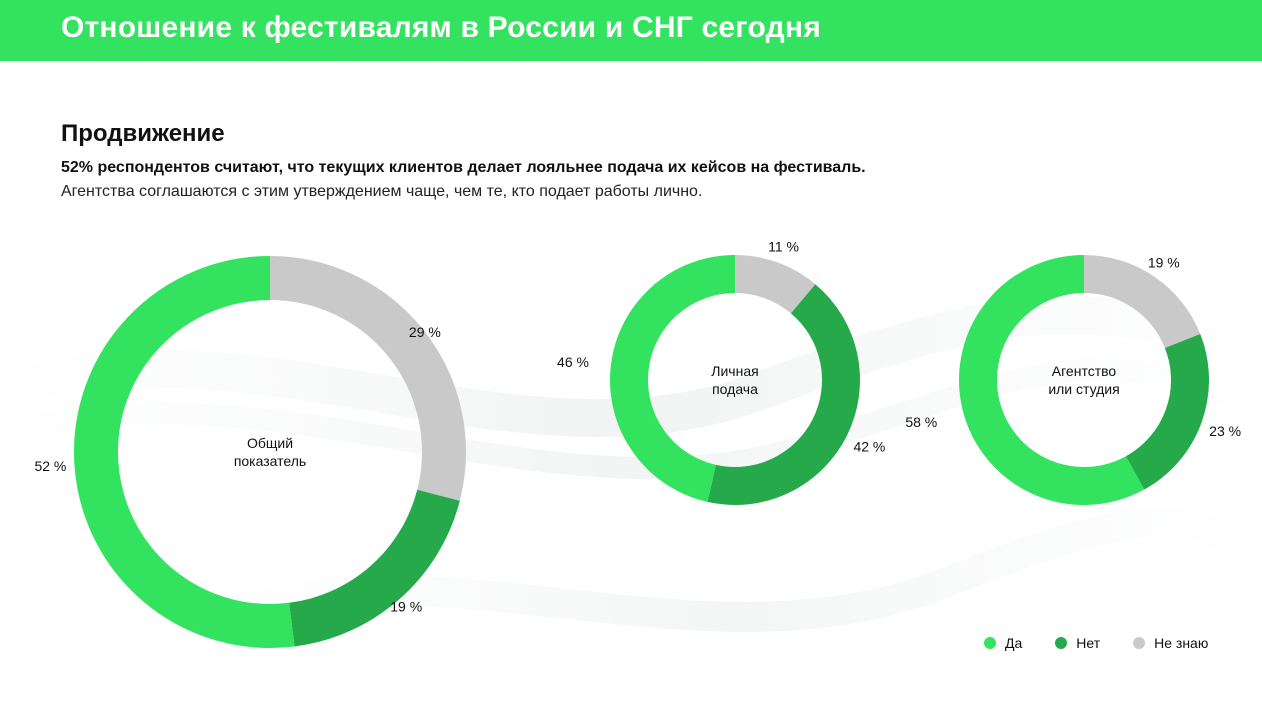  What do you see at coordinates (1061, 643) in the screenshot?
I see `legend-dot-no` at bounding box center [1061, 643].